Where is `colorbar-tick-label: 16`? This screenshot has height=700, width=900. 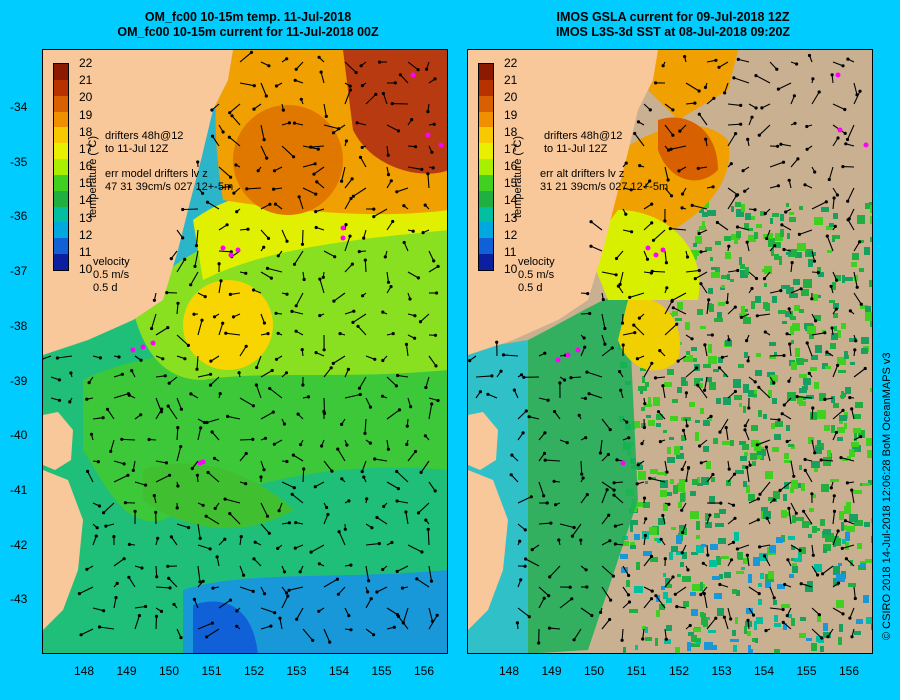
colorbar-tick-label: 16 is located at coordinates (511, 166).